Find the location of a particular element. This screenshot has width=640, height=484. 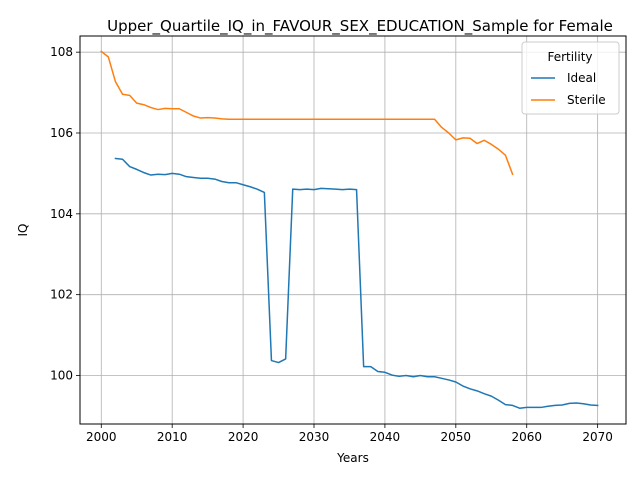

legend-box is located at coordinates (570, 78).